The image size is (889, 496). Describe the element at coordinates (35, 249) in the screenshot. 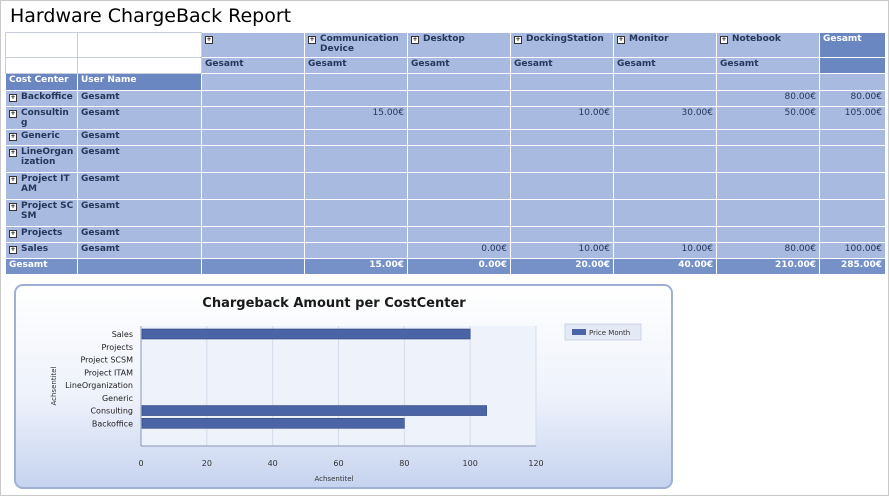

I see `cost-center-label: Sales` at that location.